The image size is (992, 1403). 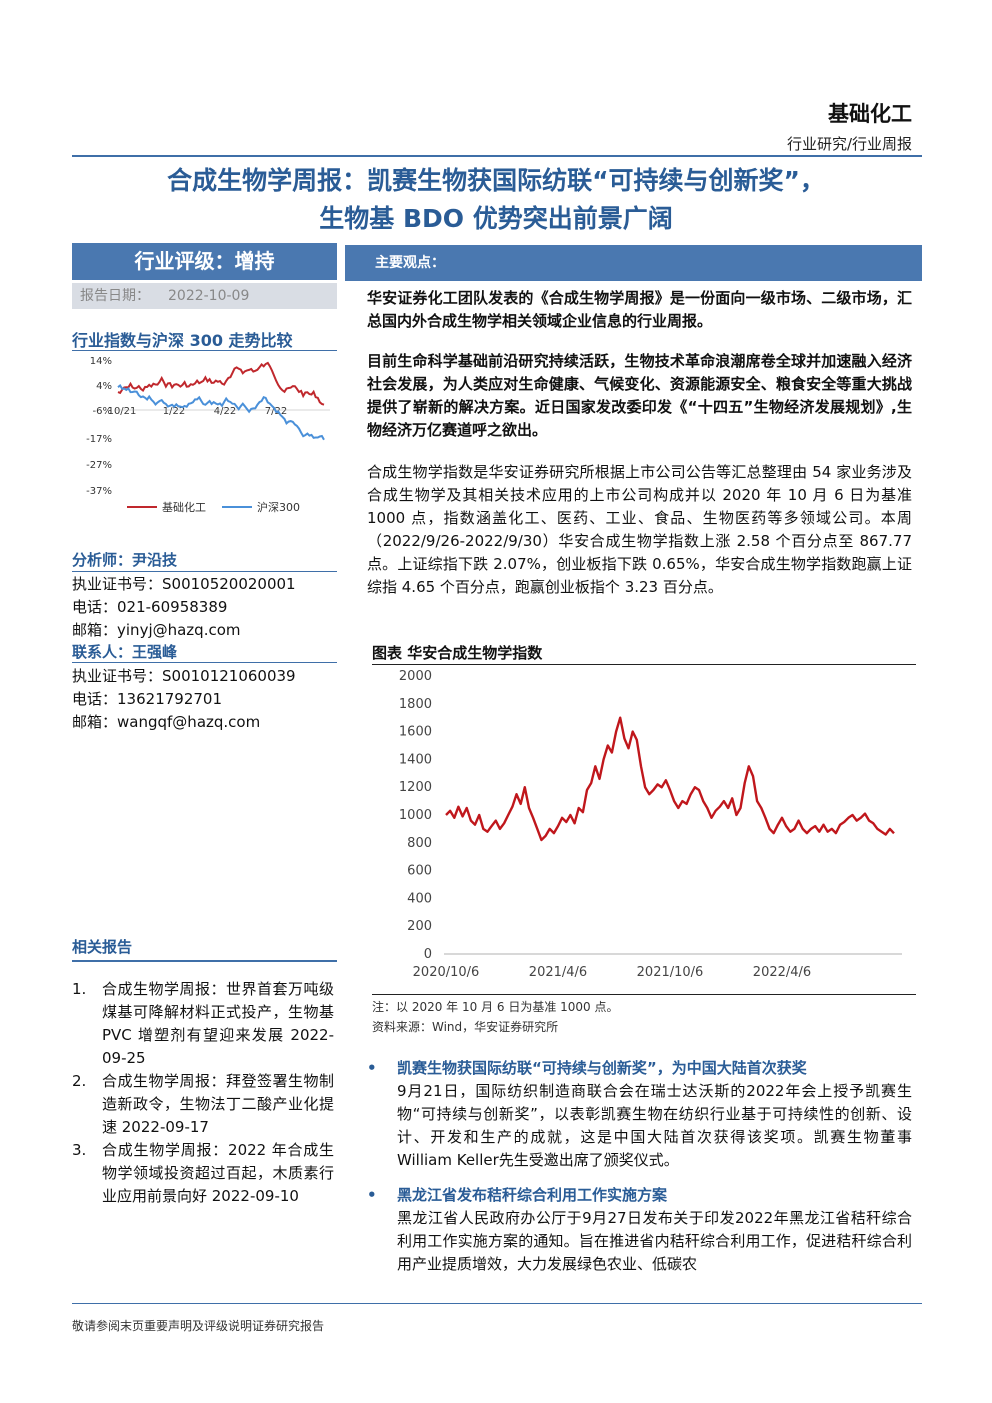 What do you see at coordinates (99, 465) in the screenshot?
I see `y-tick-label: -27%` at bounding box center [99, 465].